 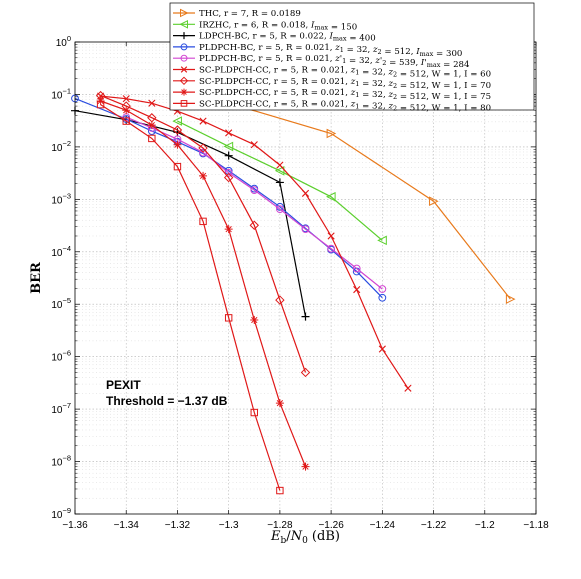 What do you see at coordinates (485, 525) in the screenshot?
I see `x-tick-label: −1.2` at bounding box center [485, 525].